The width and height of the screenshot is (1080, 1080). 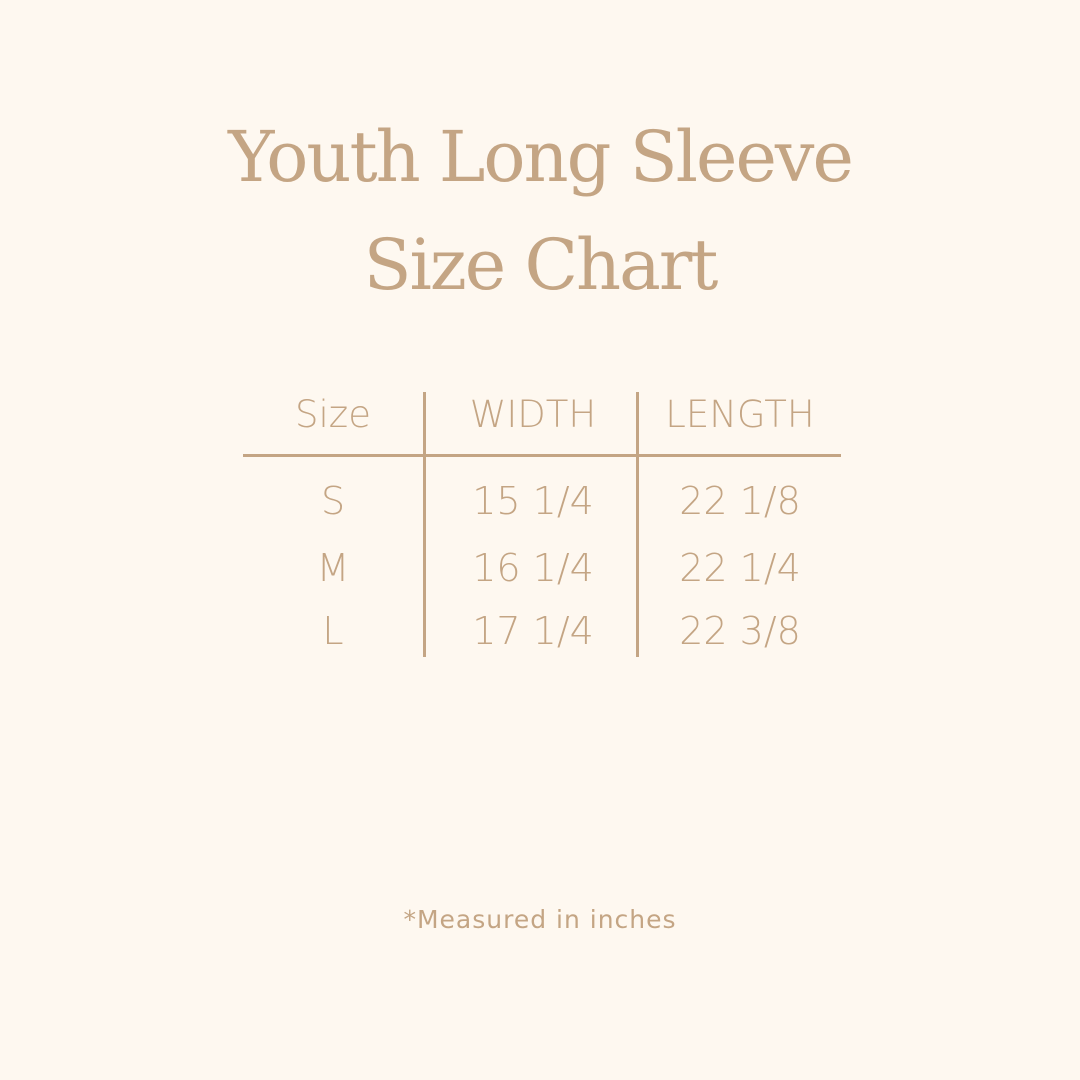 What do you see at coordinates (333, 568) in the screenshot?
I see `table-cell: M` at bounding box center [333, 568].